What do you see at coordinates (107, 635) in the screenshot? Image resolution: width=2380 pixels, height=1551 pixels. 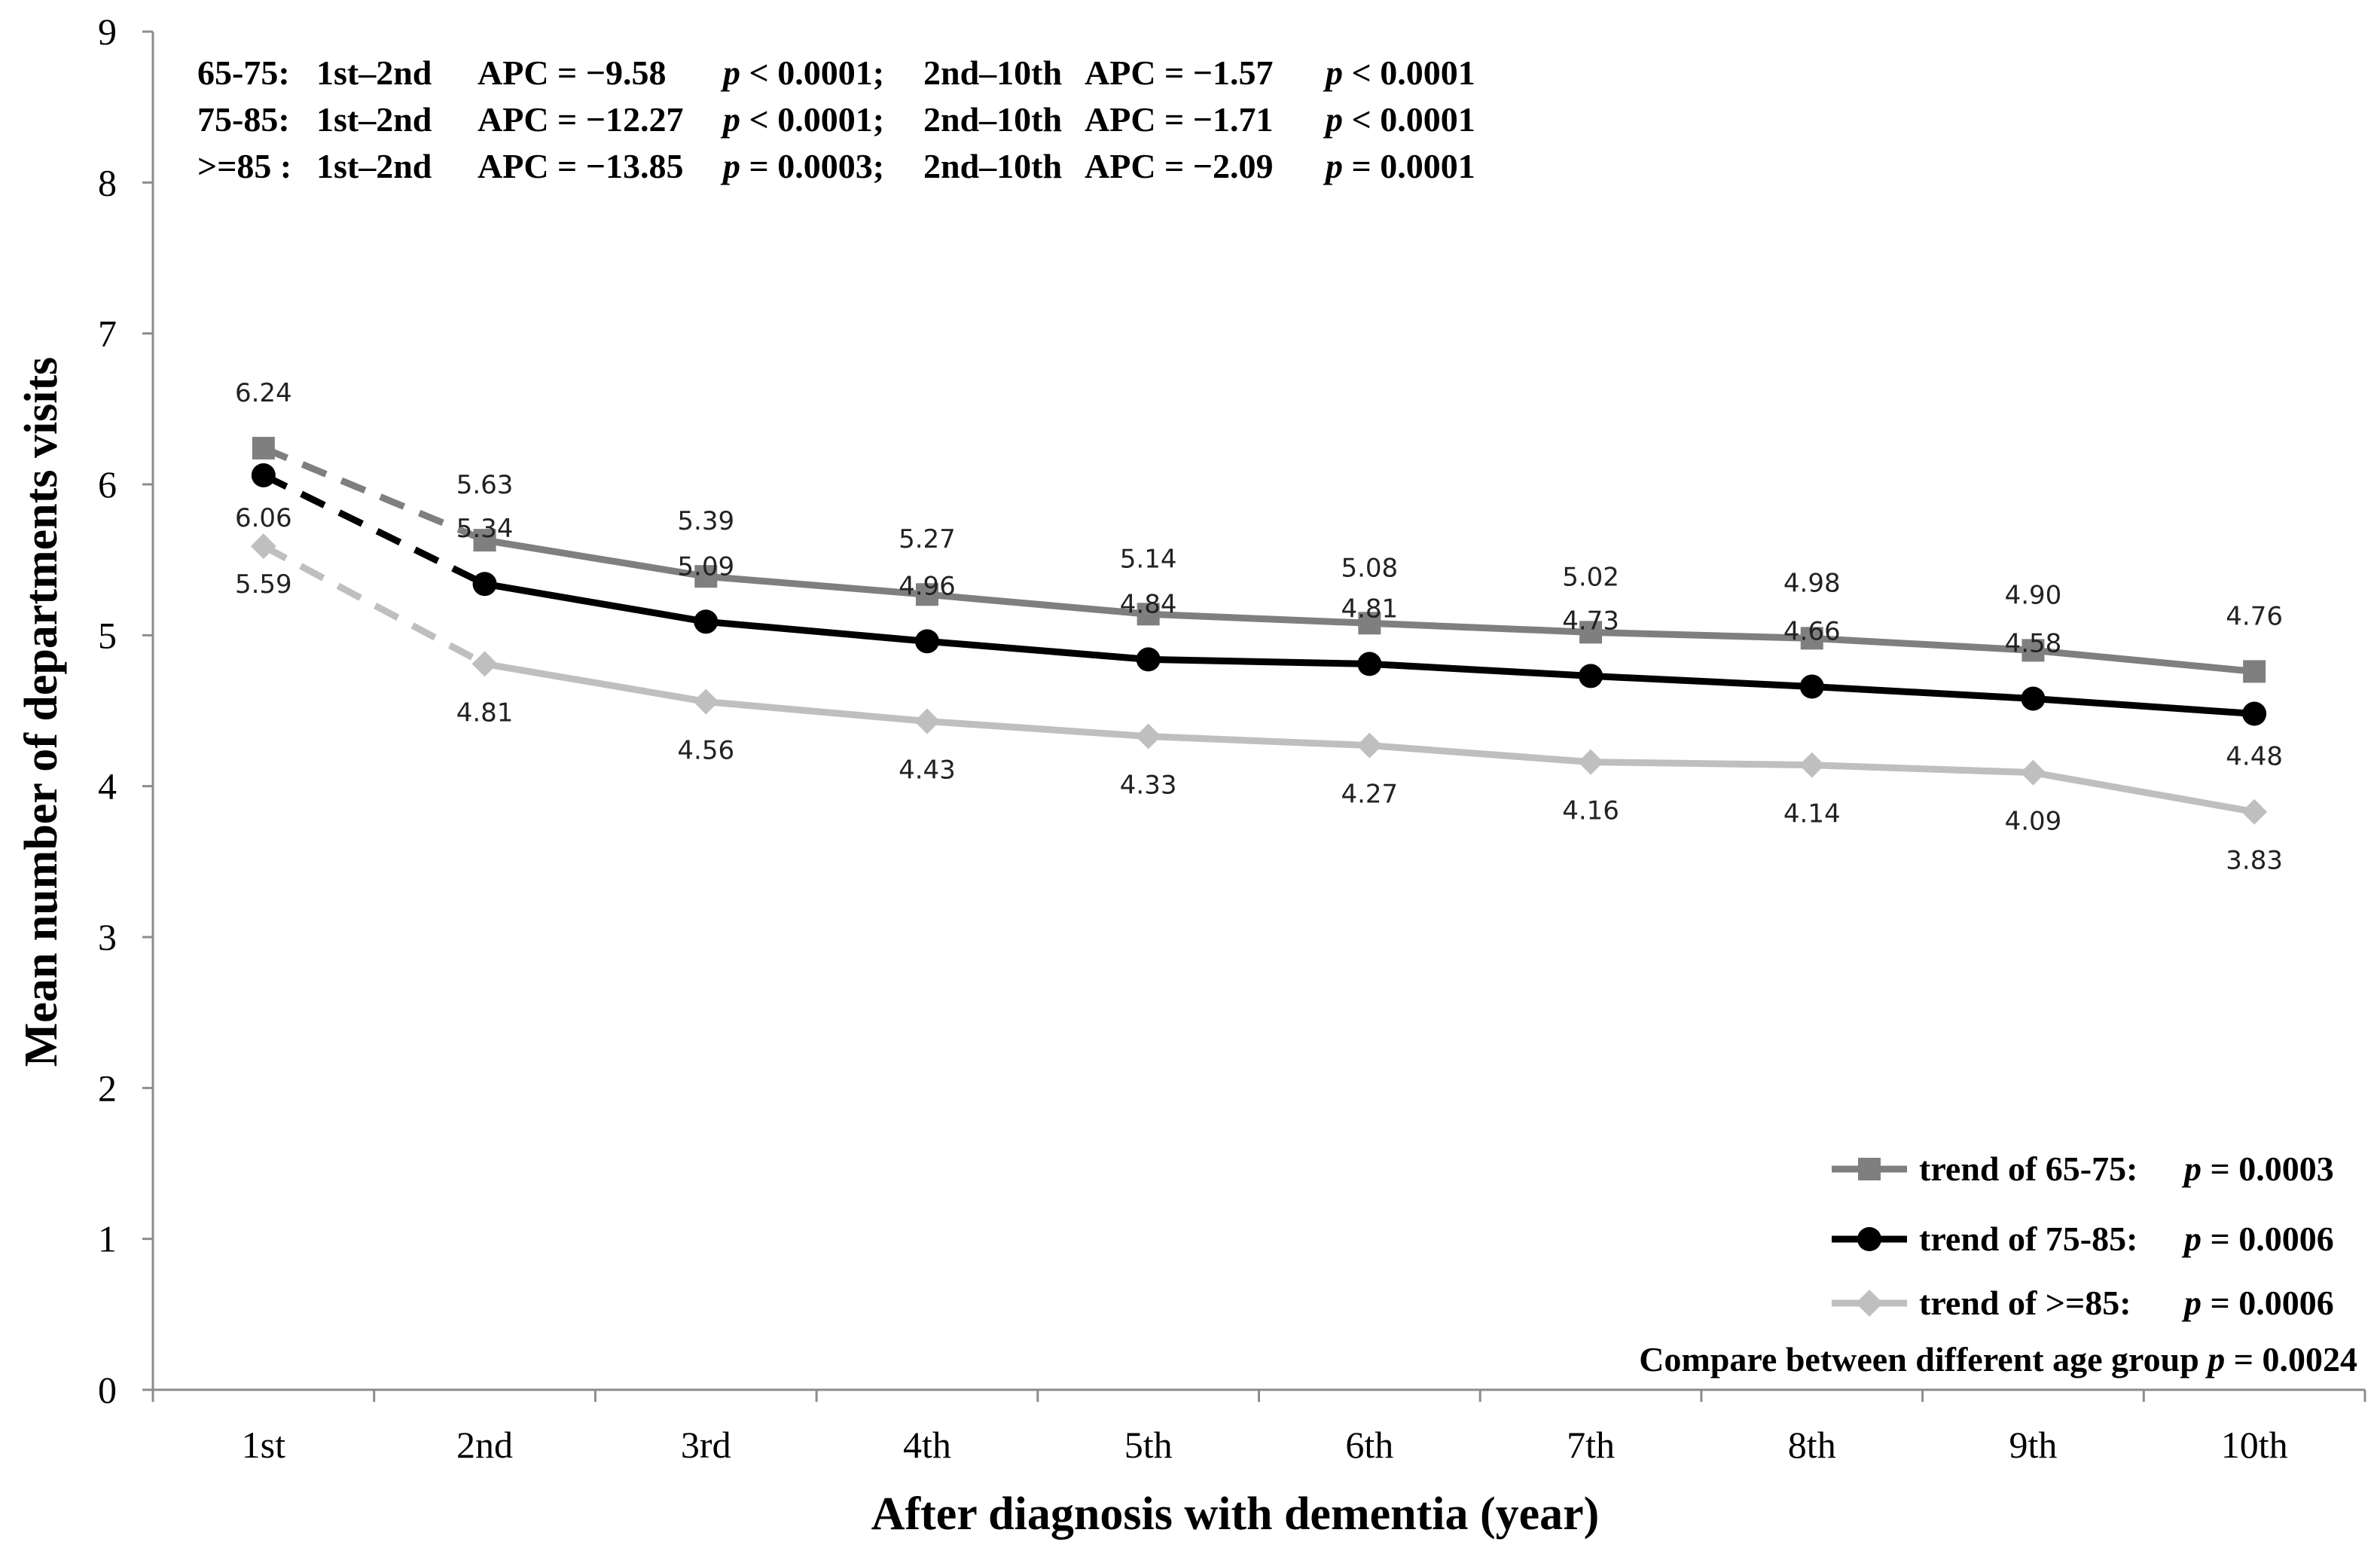 I see `y-tick-label: 5` at bounding box center [107, 635].